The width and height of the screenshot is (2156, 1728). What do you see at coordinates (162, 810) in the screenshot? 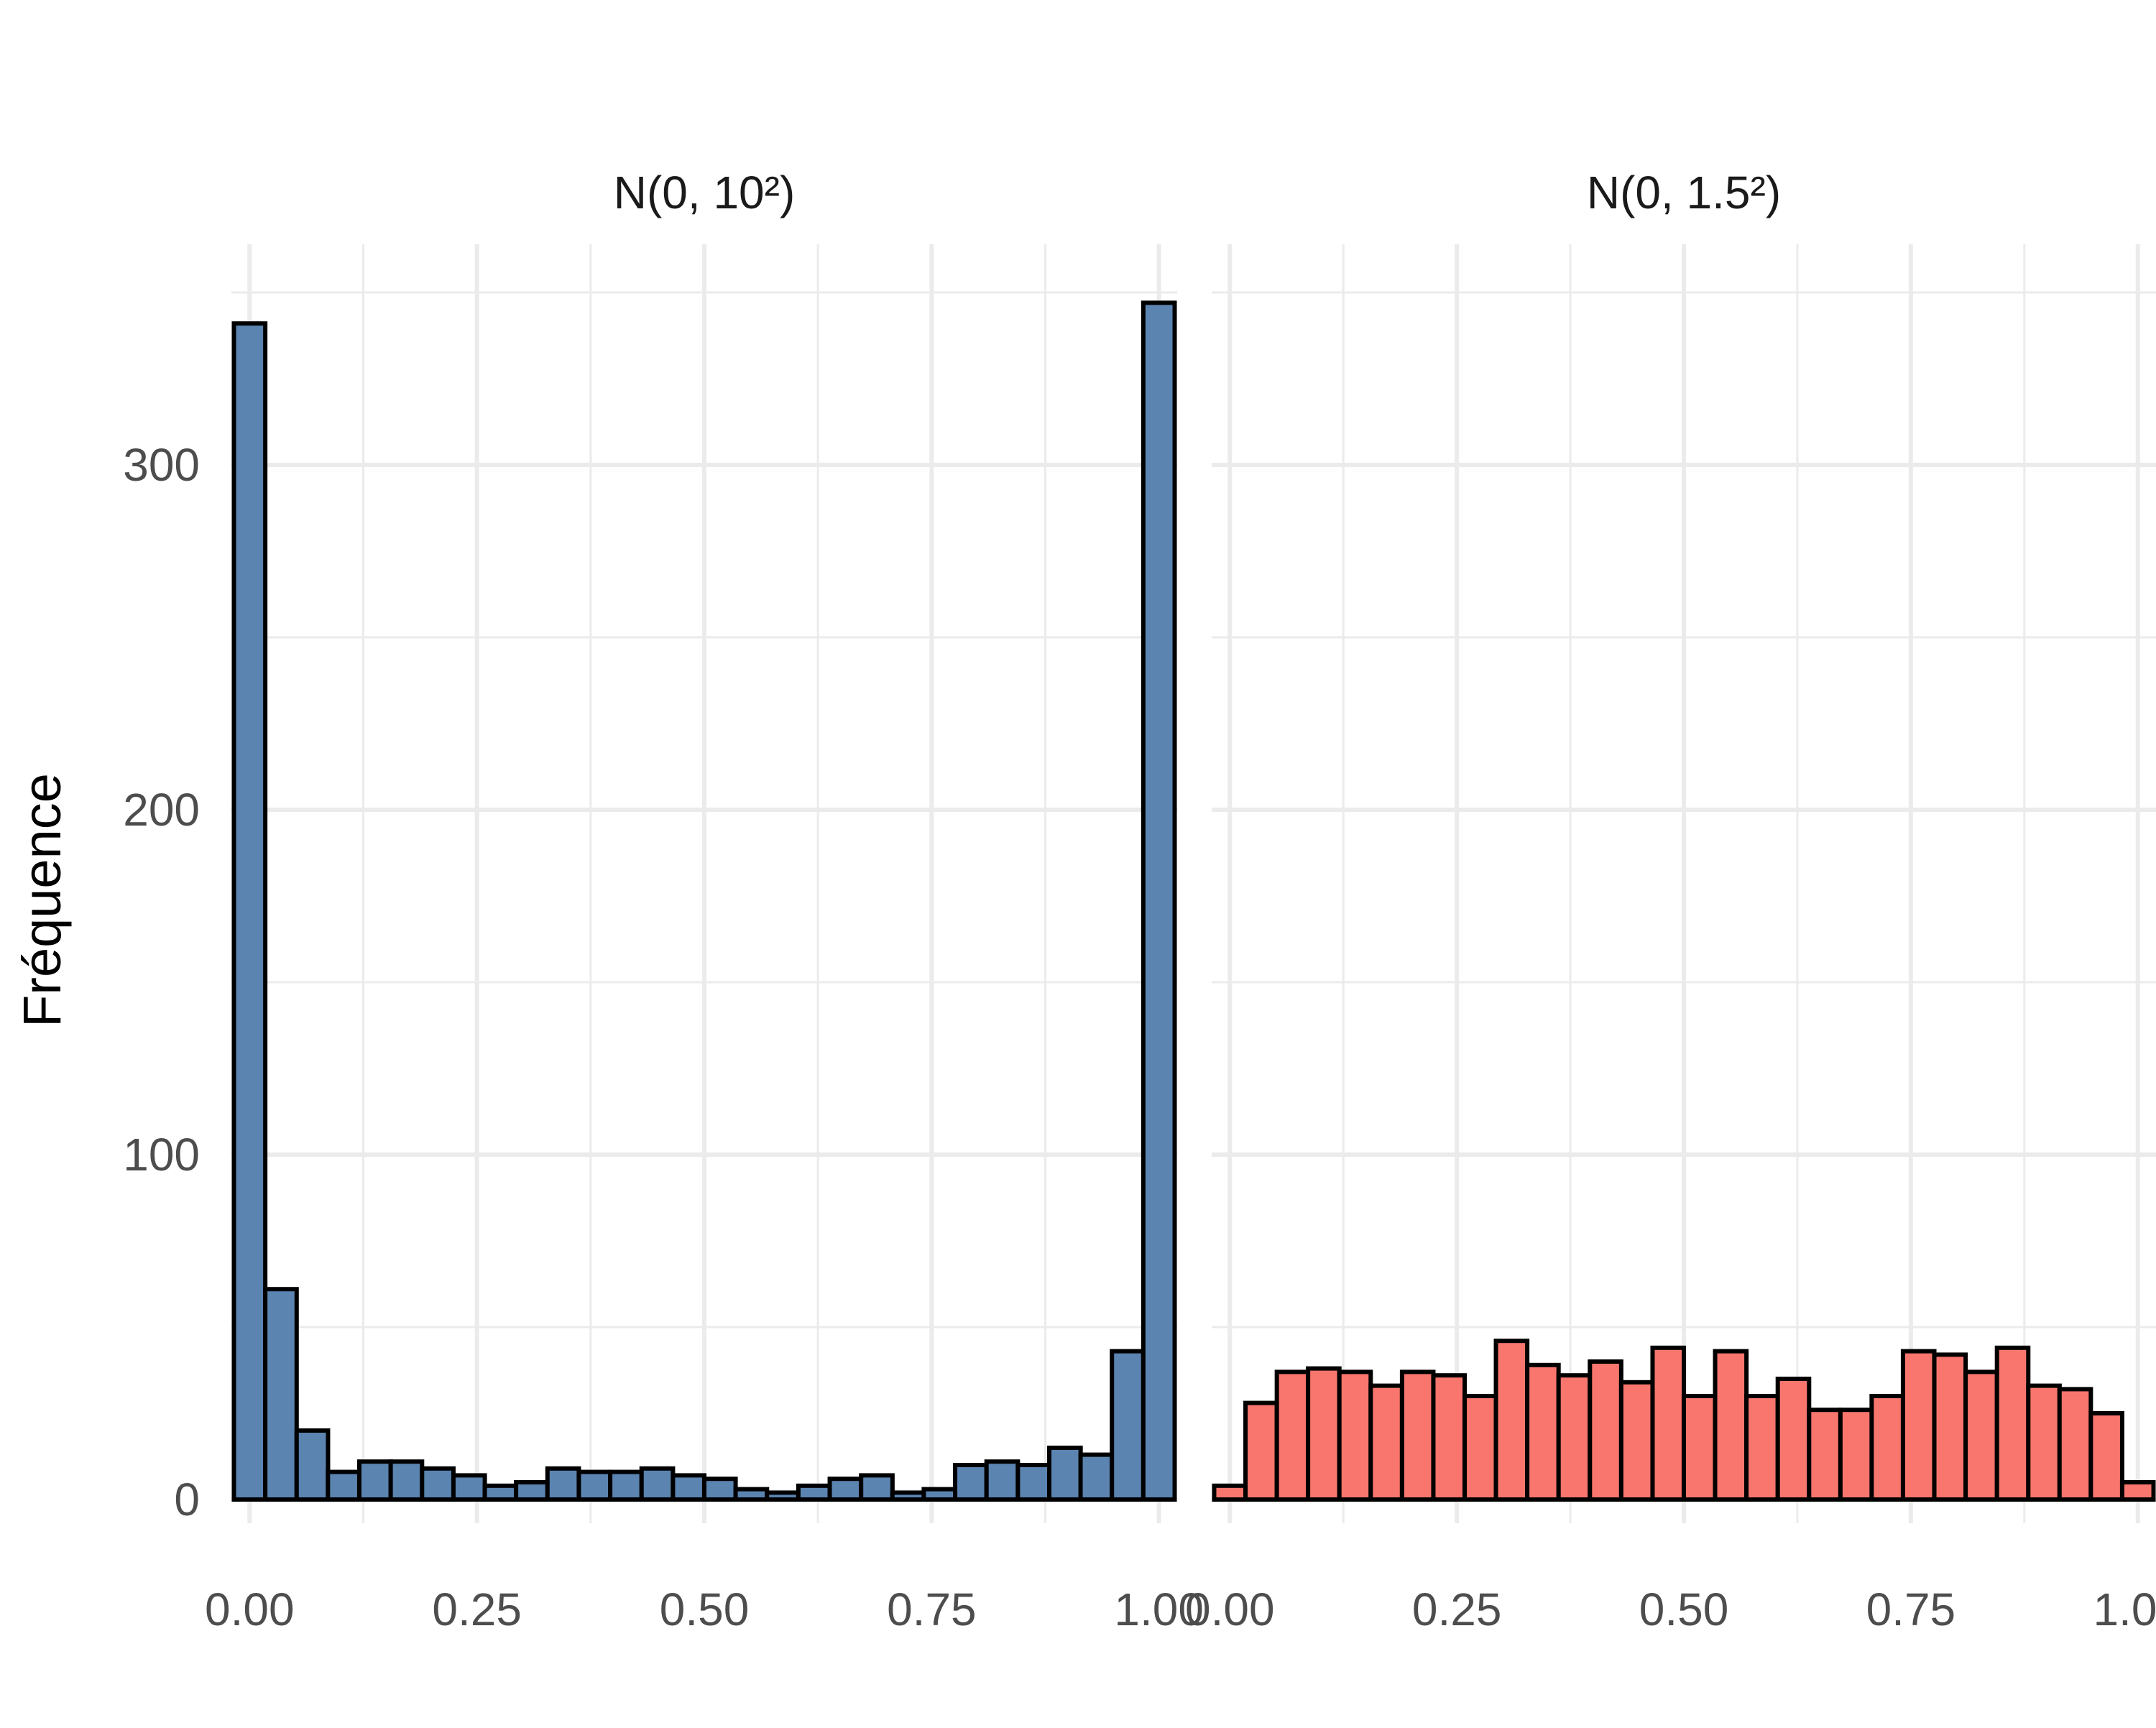
I see `y-tick-label: 200` at bounding box center [162, 810].